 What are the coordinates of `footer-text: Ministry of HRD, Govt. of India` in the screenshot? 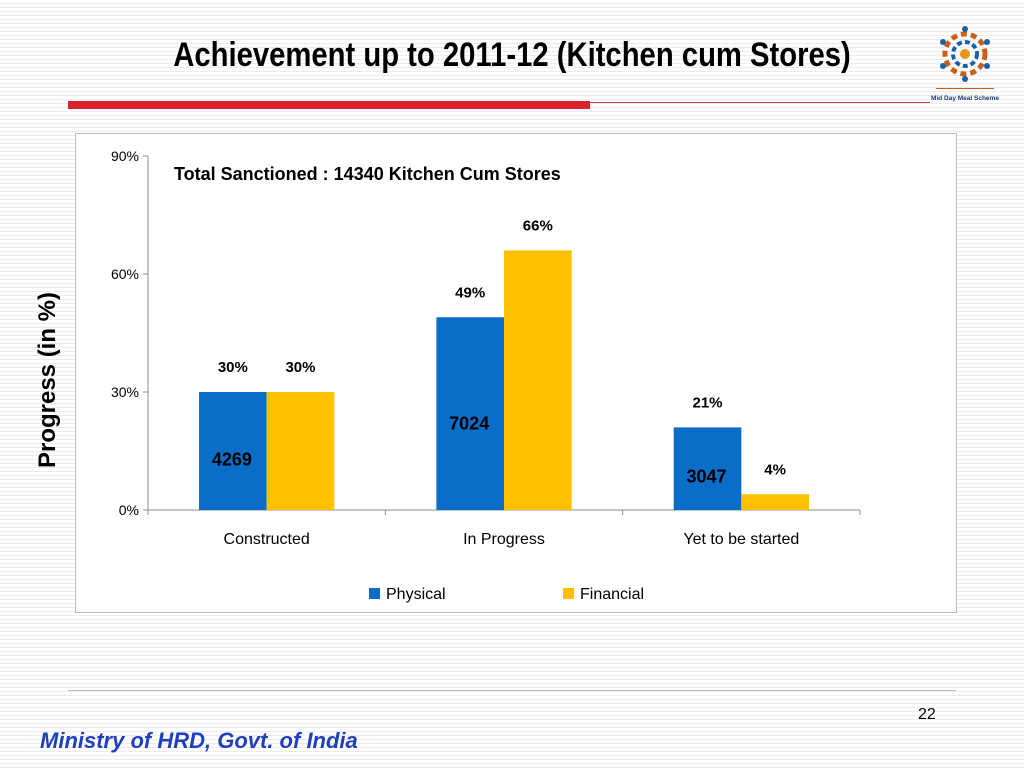 It's located at (199, 740).